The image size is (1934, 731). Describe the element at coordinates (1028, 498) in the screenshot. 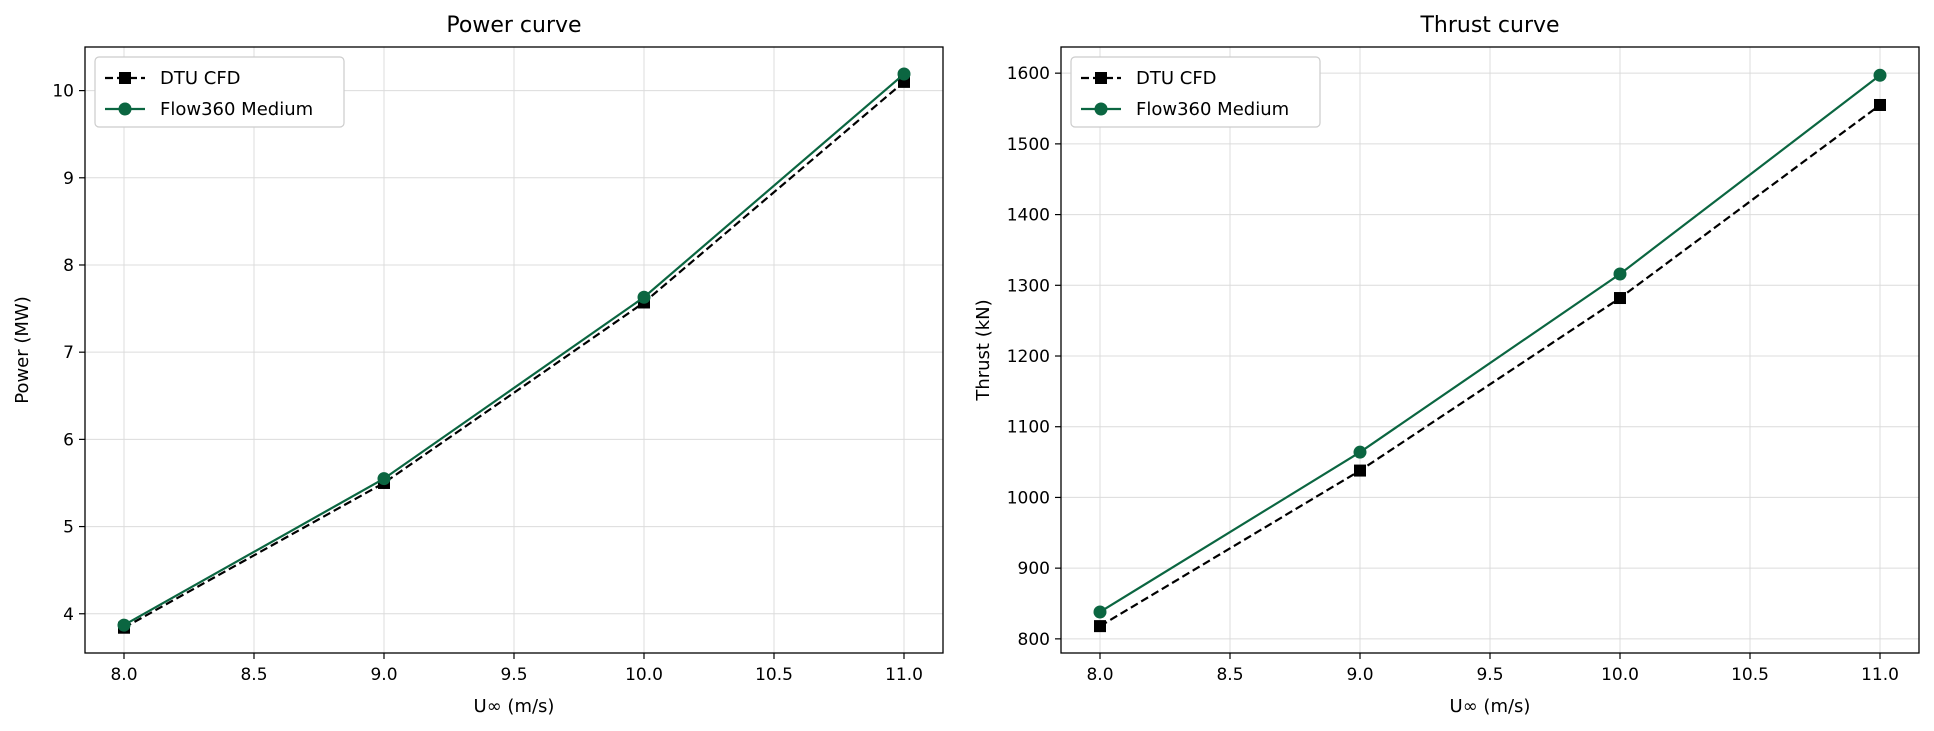

I see `y-tick-label: 1000` at that location.